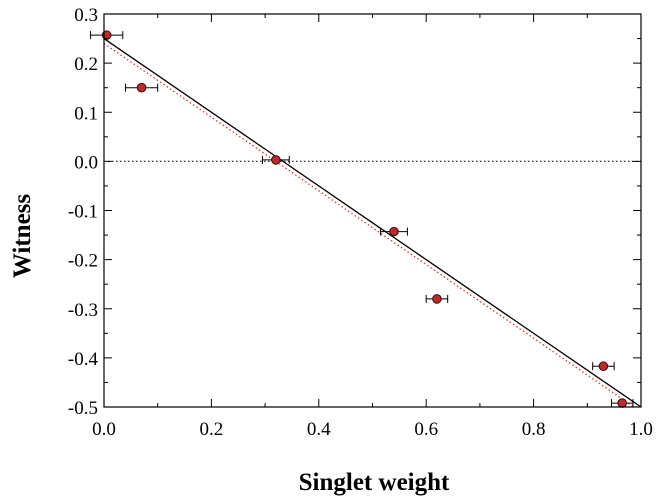 Image resolution: width=656 pixels, height=499 pixels. What do you see at coordinates (104, 429) in the screenshot?
I see `x-tick-label: 0.0` at bounding box center [104, 429].